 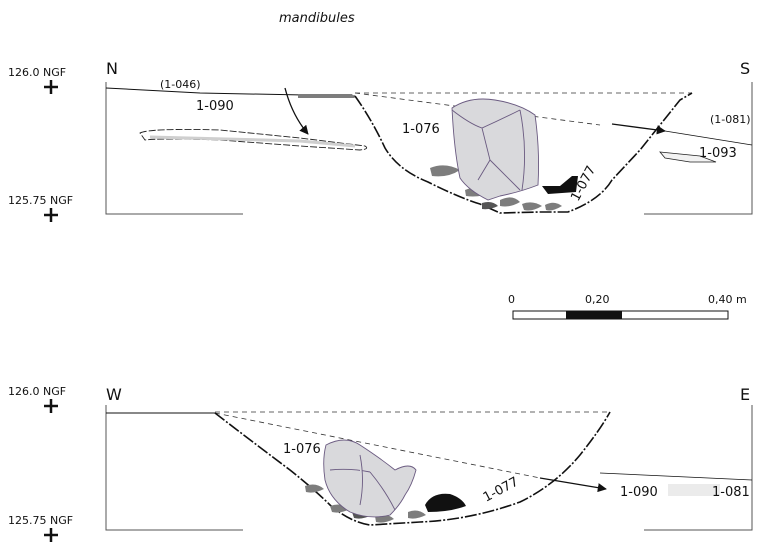 What do you see at coordinates (745, 394) in the screenshot?
I see `direction-east: E` at bounding box center [745, 394].